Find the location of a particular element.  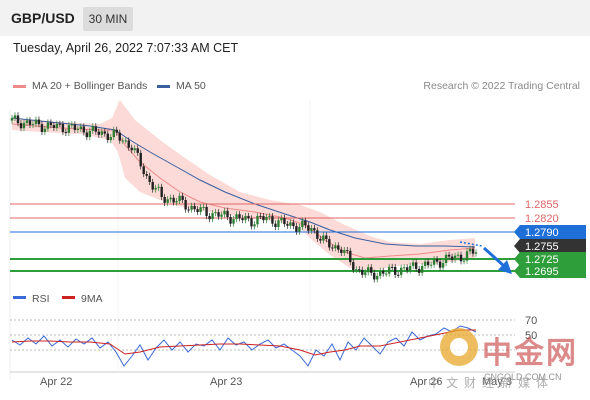

timeframe-button: 30 MIN is located at coordinates (108, 19).